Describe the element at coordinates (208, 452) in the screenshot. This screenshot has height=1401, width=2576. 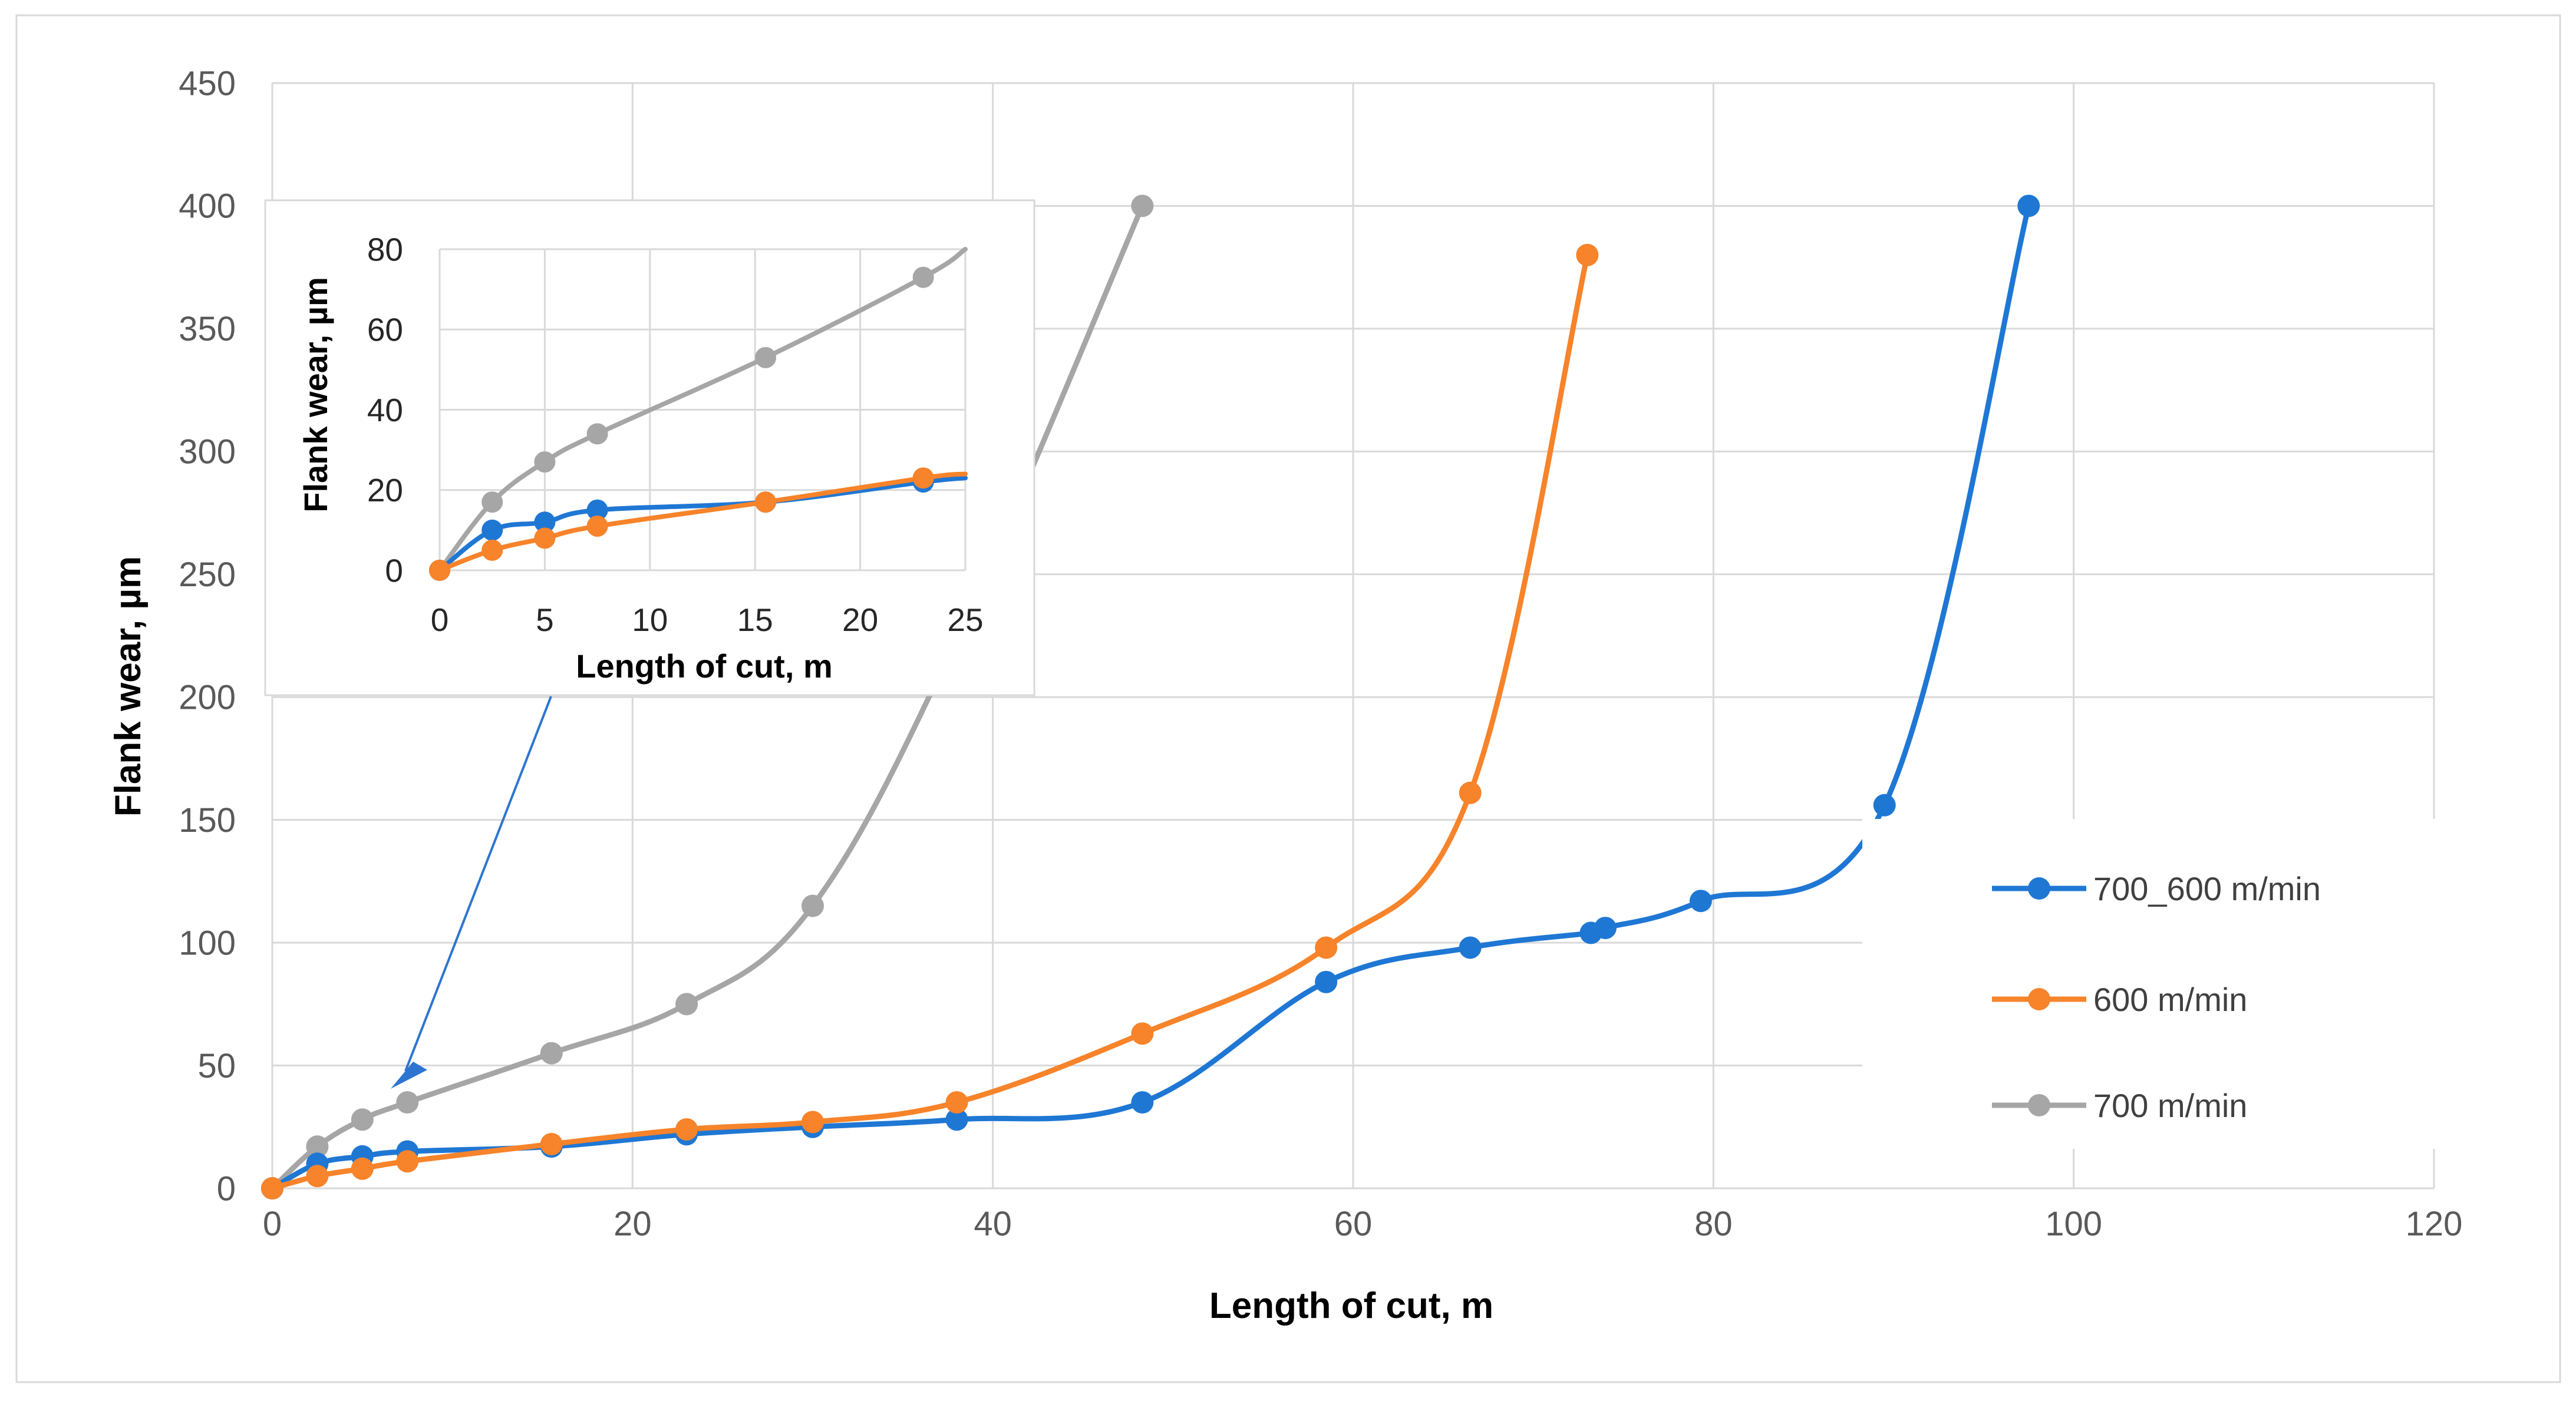
I see `main-y-tick-label: 300` at that location.